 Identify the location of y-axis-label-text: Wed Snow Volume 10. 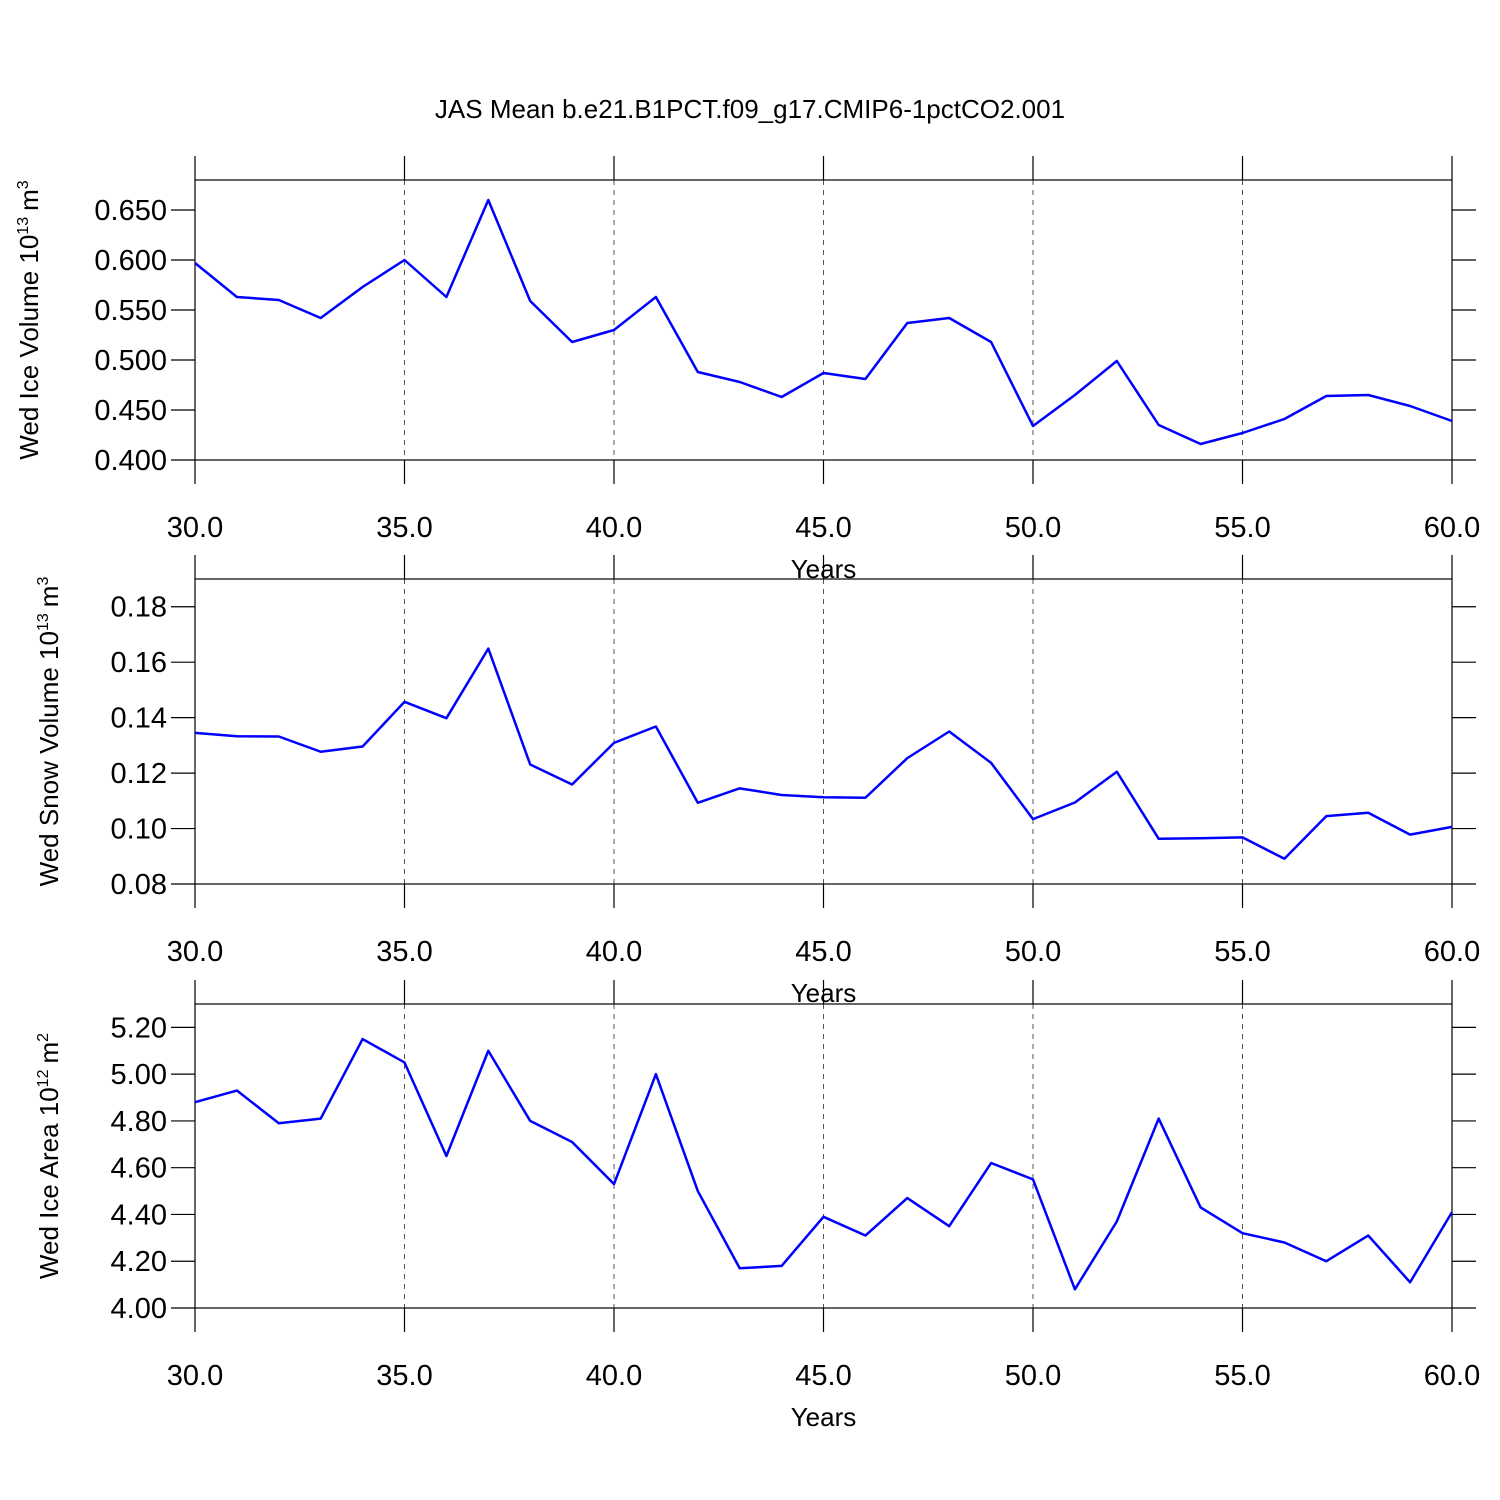
(49, 758).